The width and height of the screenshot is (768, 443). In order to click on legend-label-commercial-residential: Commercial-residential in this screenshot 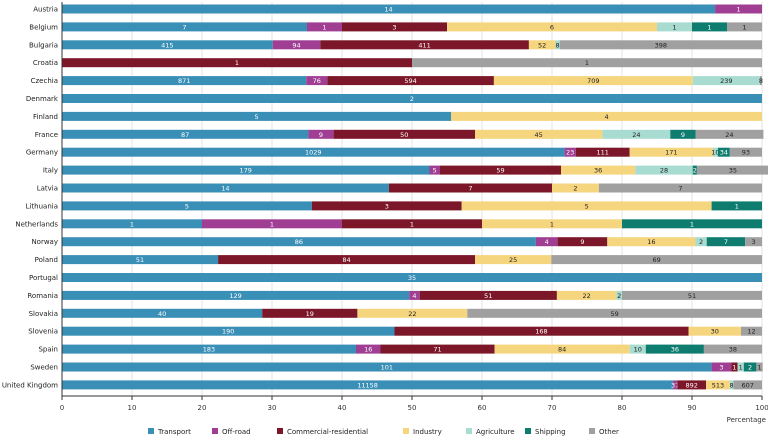, I will do `click(327, 432)`.